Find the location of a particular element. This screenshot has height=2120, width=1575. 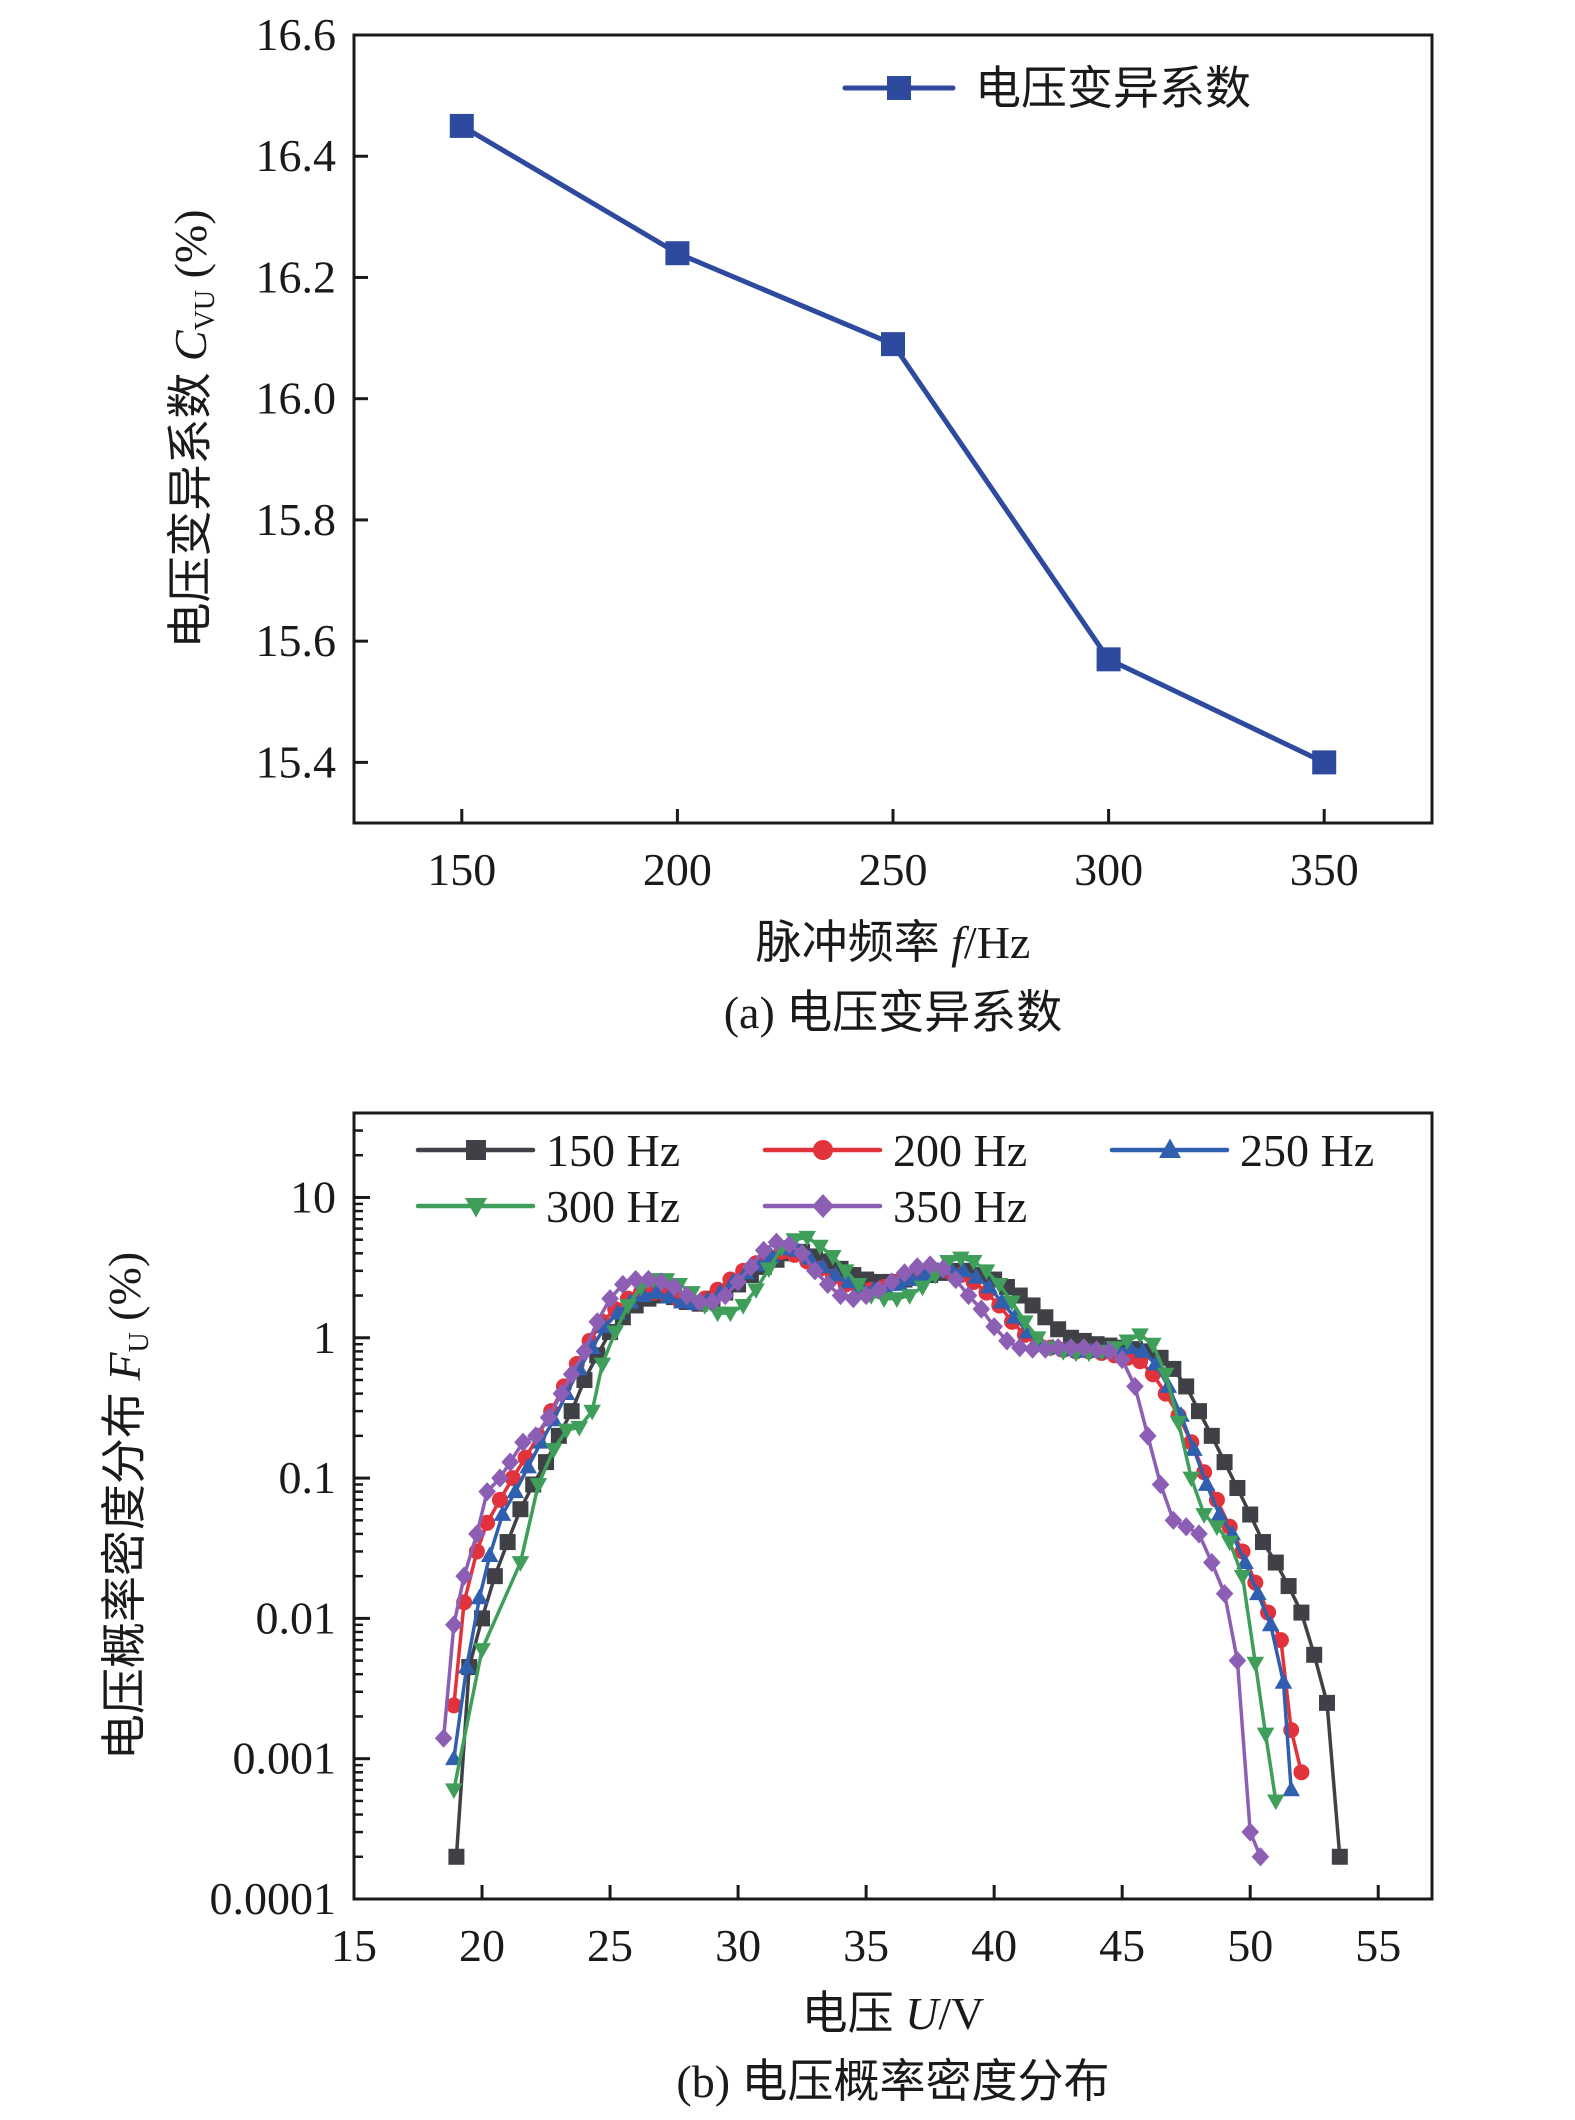

chart-a-y-axis-label: 电压变异系数 CVU (%) is located at coordinates (193, 428).